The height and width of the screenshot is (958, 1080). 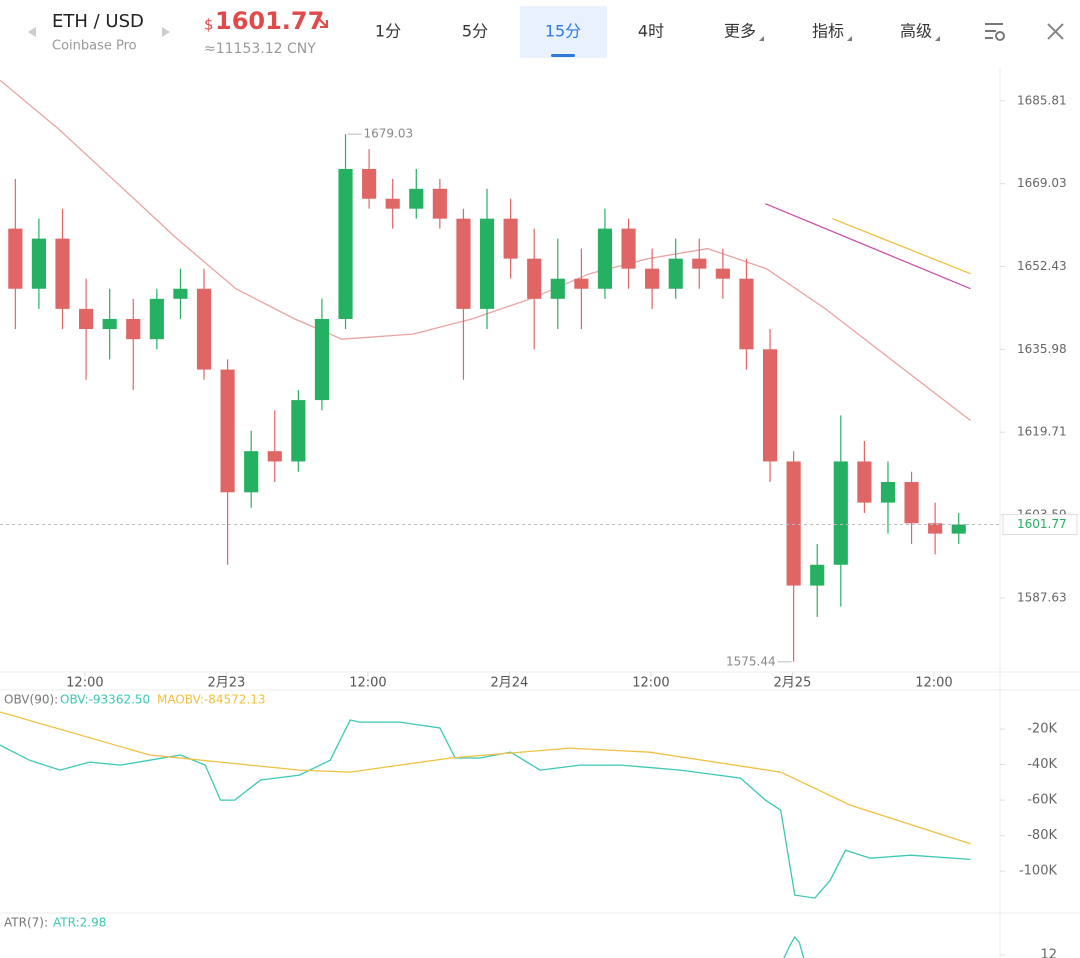 What do you see at coordinates (31, 700) in the screenshot?
I see `indicator-title: OBV(90):` at bounding box center [31, 700].